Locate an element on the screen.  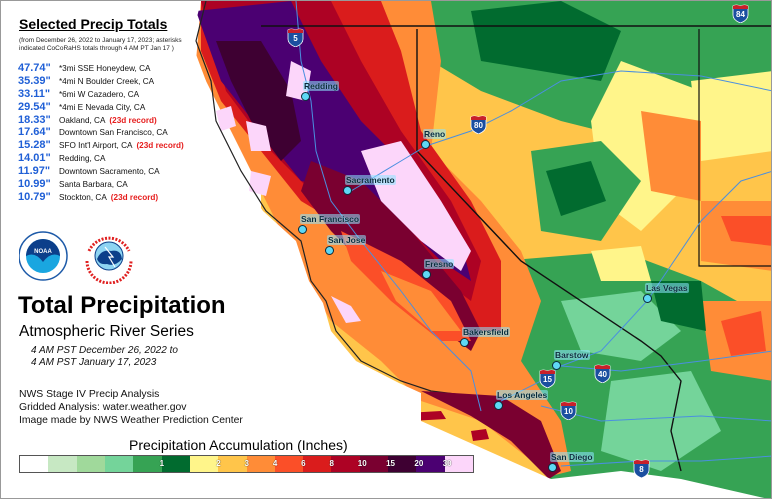
legend-bin: 10 is located at coordinates (373, 464).